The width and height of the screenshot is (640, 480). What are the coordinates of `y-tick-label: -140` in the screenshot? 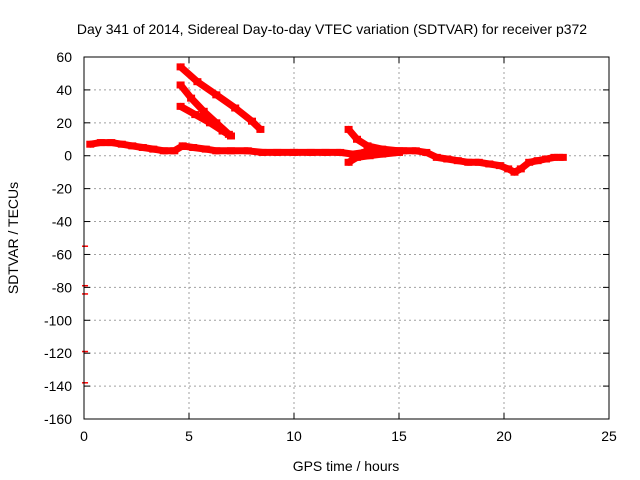 It's located at (58, 386).